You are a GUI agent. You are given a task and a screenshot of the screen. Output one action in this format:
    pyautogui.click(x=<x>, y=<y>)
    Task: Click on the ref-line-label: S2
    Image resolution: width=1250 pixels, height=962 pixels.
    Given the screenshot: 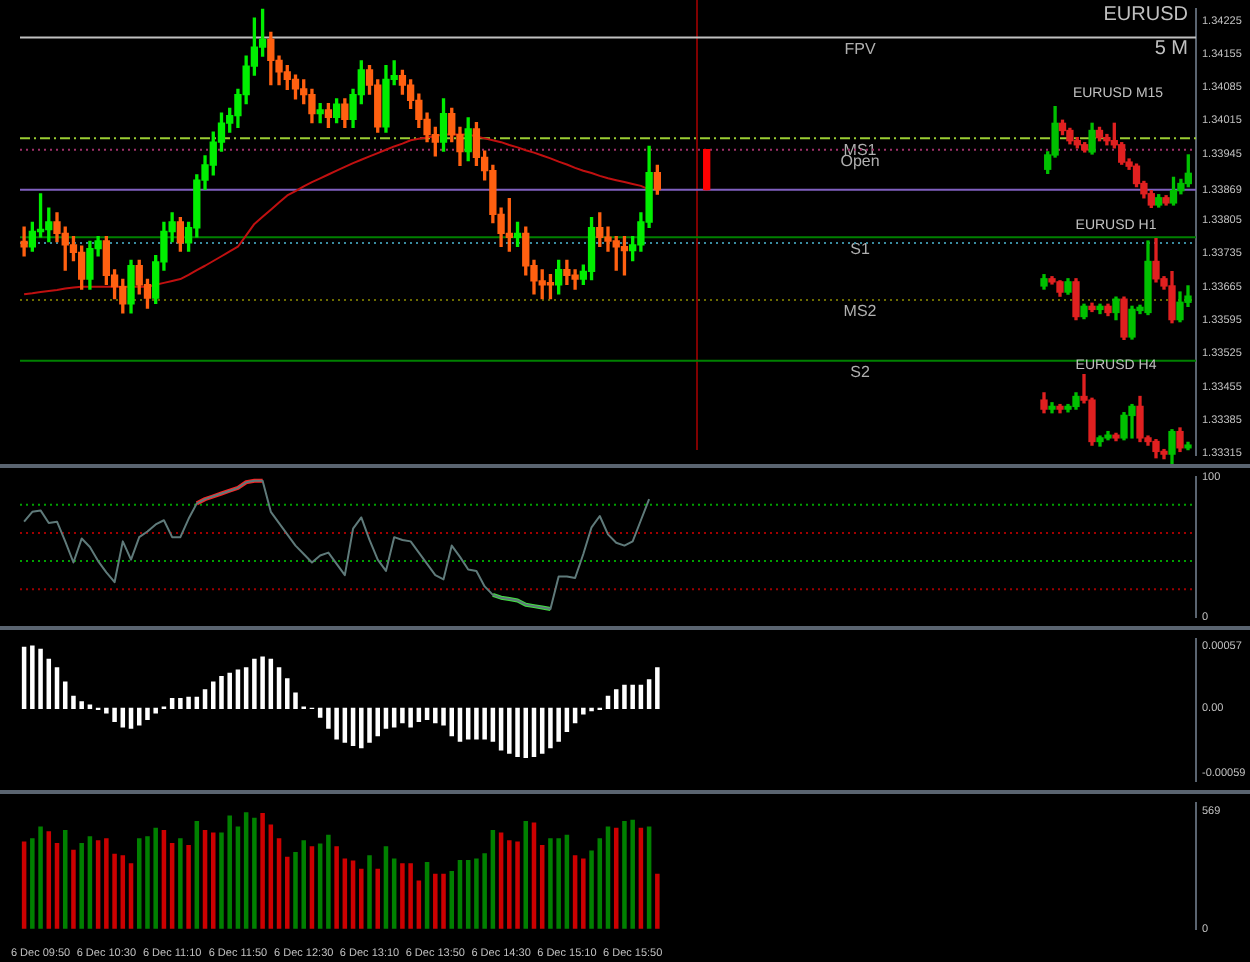 What is the action you would take?
    pyautogui.click(x=860, y=372)
    